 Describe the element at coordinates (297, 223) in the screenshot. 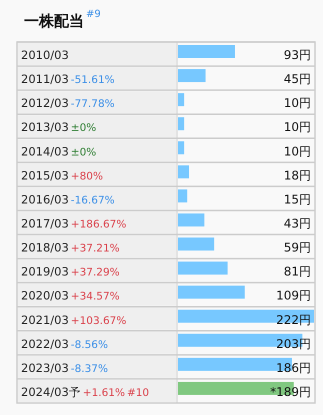

I see `data-label: 43円` at that location.